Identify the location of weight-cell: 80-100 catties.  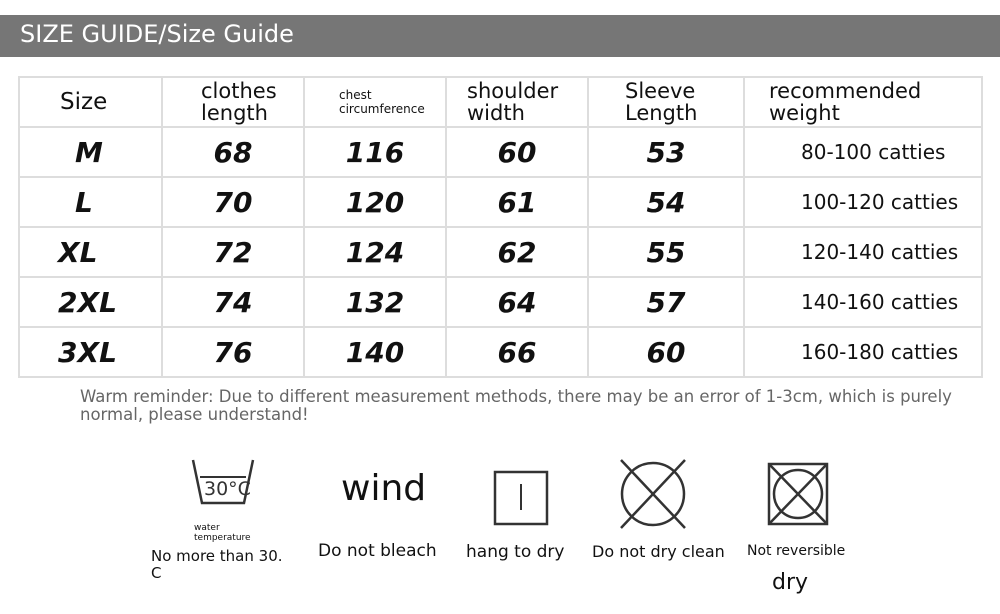
(863, 152).